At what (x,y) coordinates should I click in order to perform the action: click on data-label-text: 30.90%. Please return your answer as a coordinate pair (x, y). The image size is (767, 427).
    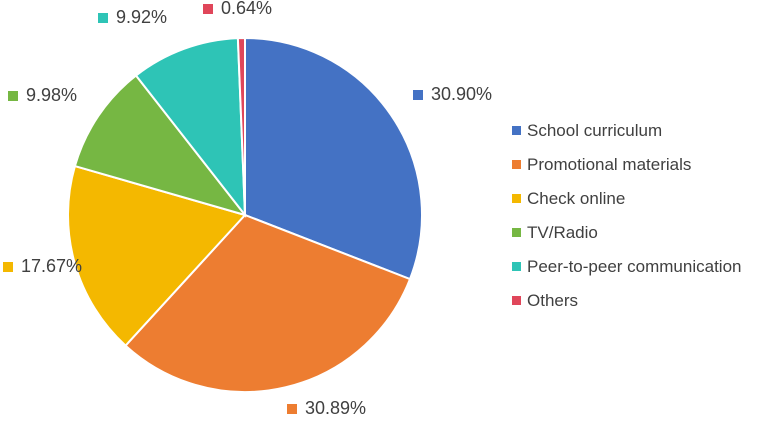
    Looking at the image, I should click on (461, 94).